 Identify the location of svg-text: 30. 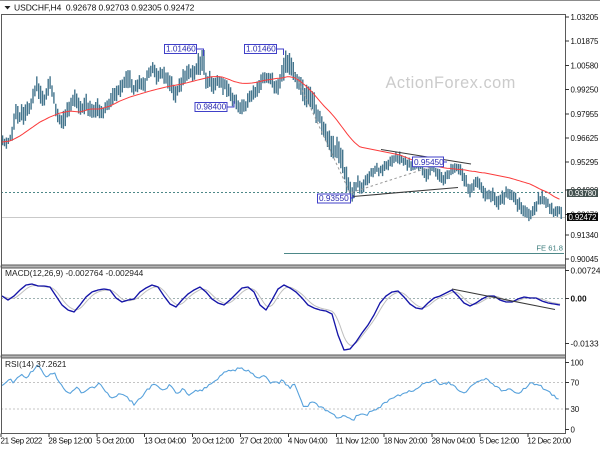
(575, 409).